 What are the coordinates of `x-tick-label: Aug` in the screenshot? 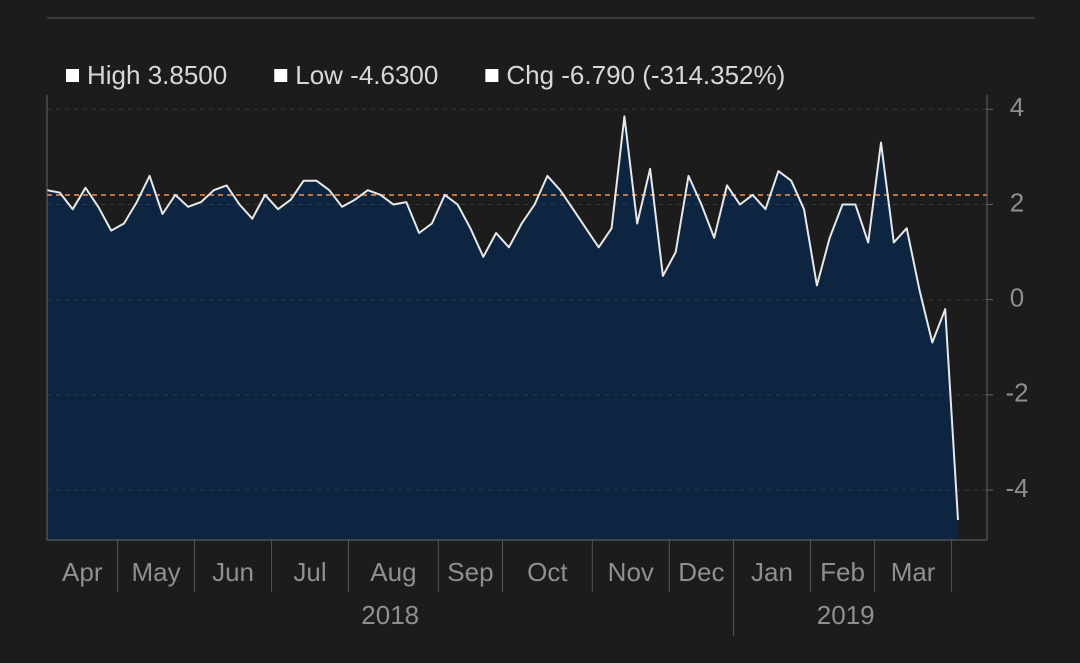 It's located at (393, 572).